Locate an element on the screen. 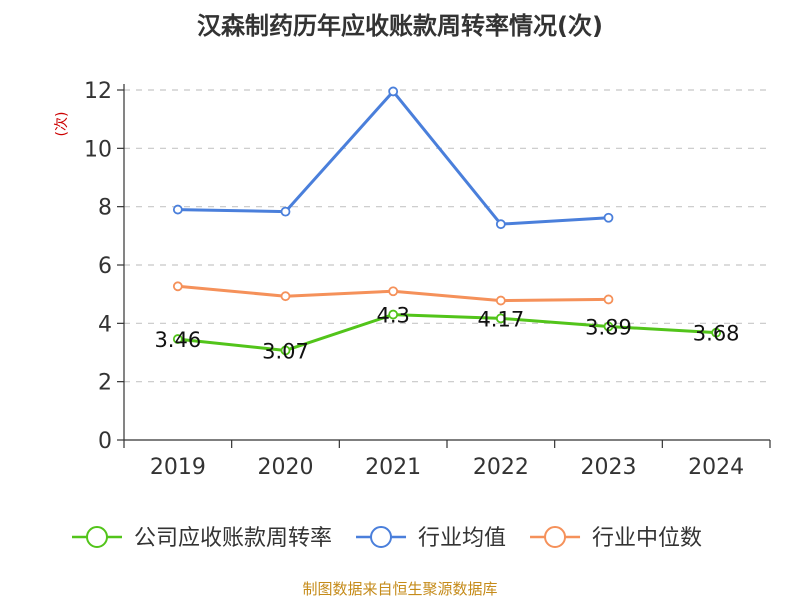 Image resolution: width=800 pixels, height=600 pixels. series-0-point-2021 is located at coordinates (393, 314).